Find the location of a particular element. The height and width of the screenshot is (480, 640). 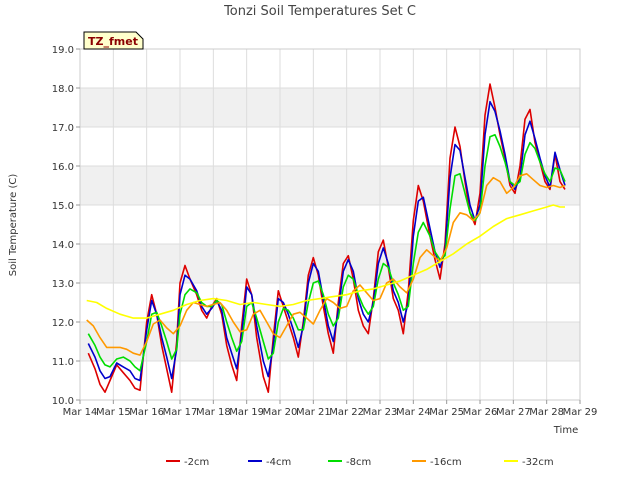

x-tick-label: Mar 25 is located at coordinates (446, 412).